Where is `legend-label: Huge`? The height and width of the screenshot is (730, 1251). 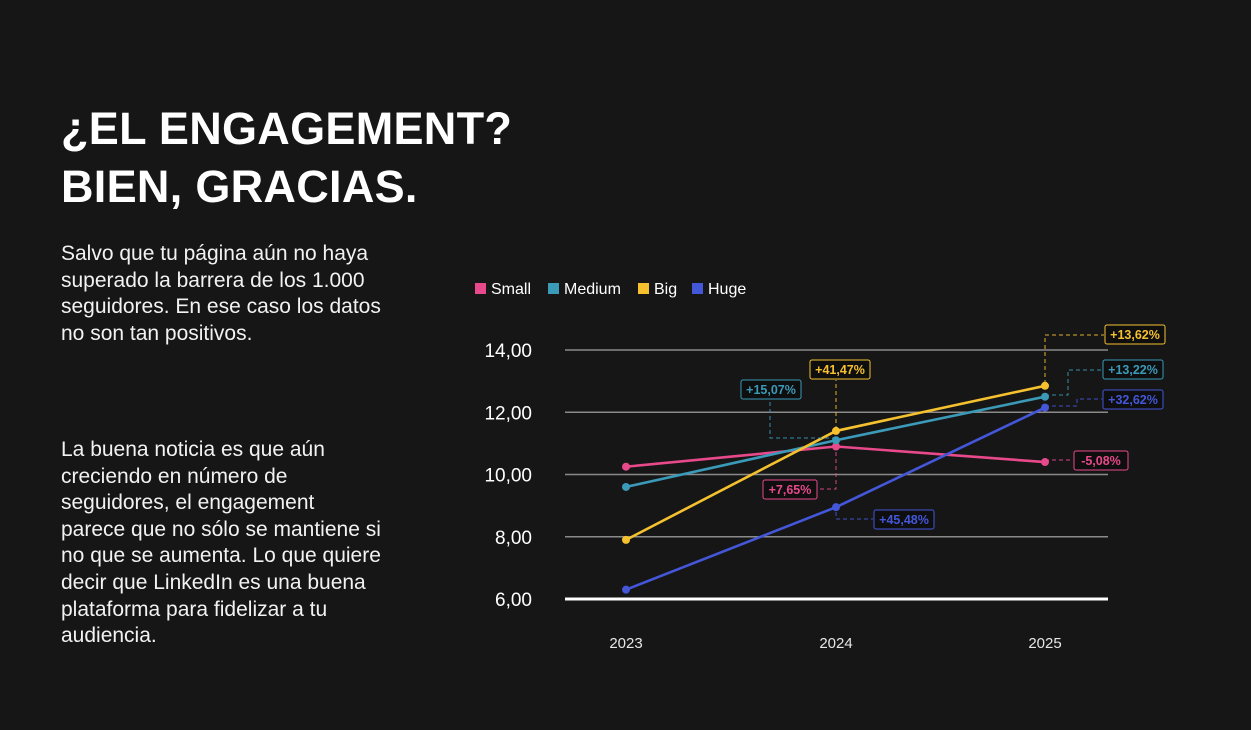
legend-label: Huge is located at coordinates (727, 289).